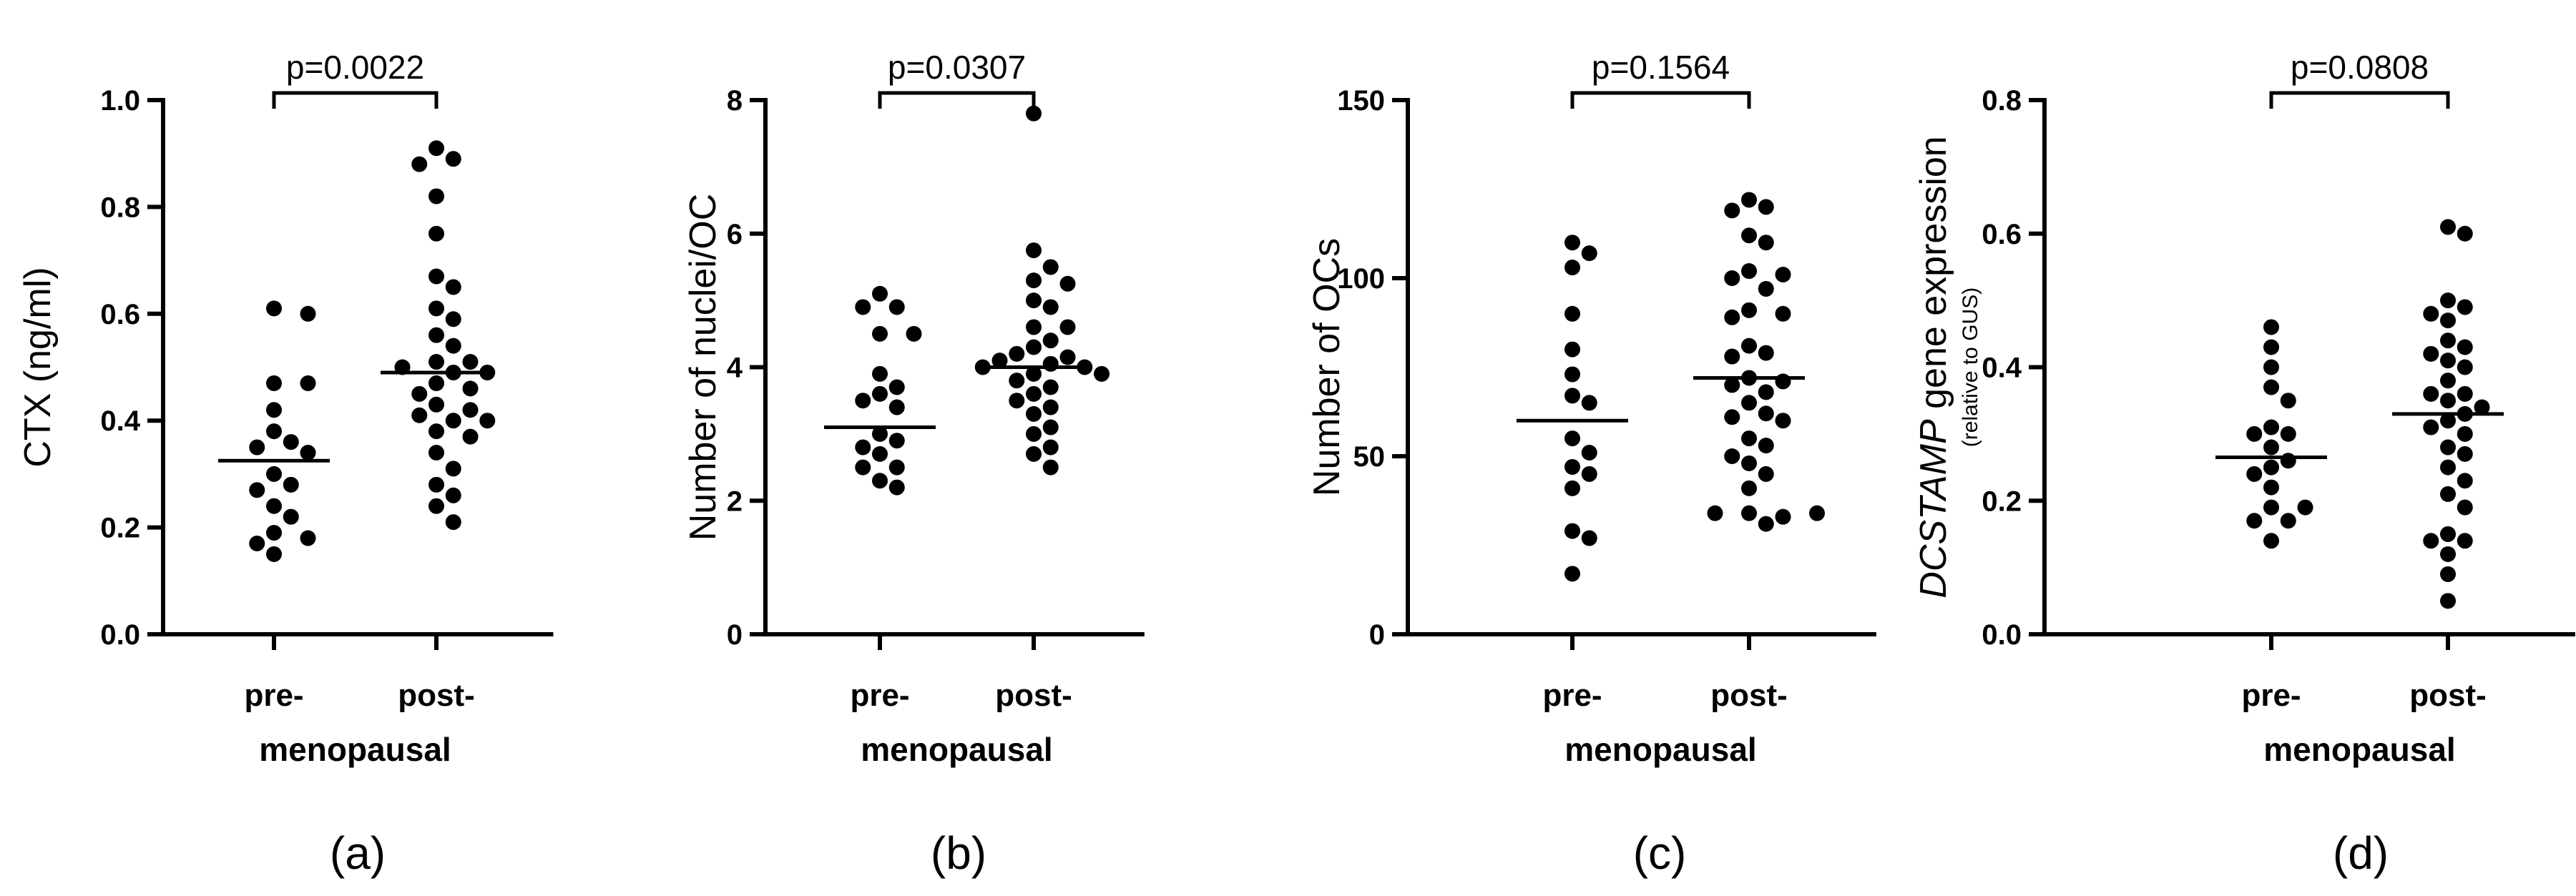 The width and height of the screenshot is (2576, 896). I want to click on x-category-label: pre-, so click(273, 695).